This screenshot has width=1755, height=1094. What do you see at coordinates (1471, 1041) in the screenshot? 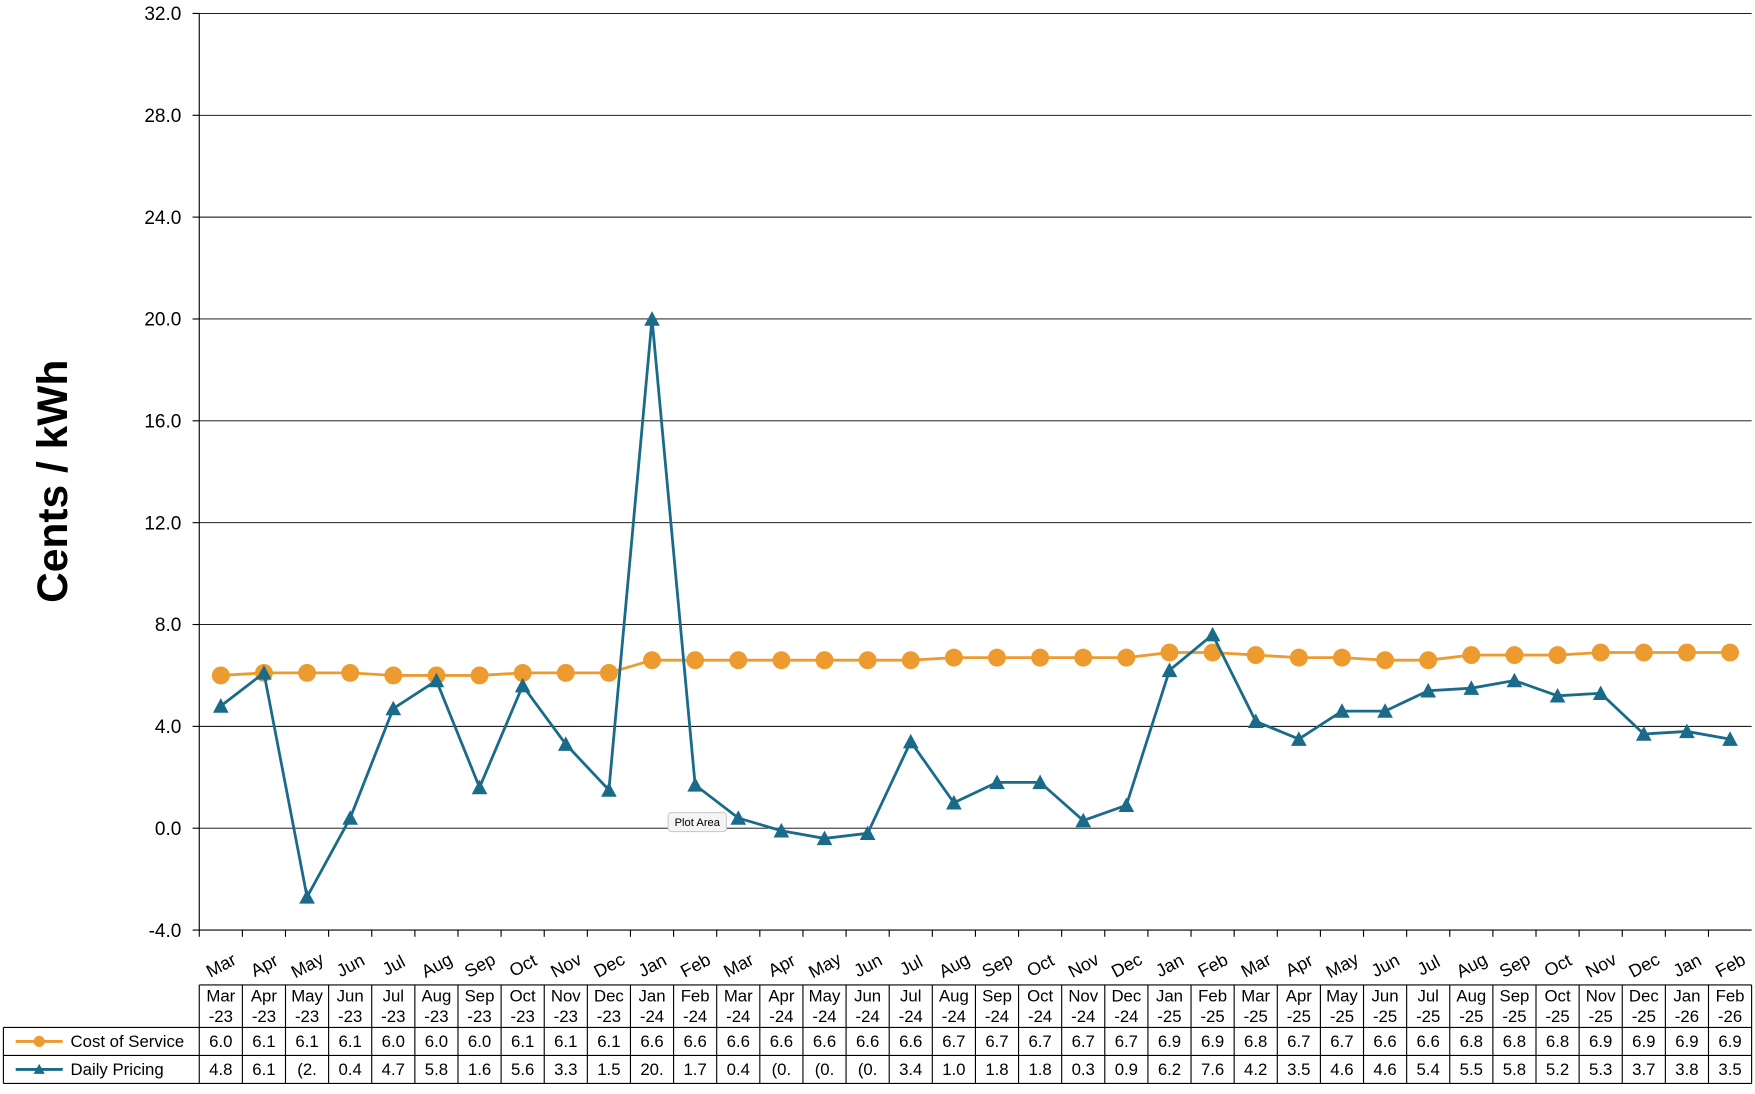
I see `table-value: 6.8` at bounding box center [1471, 1041].